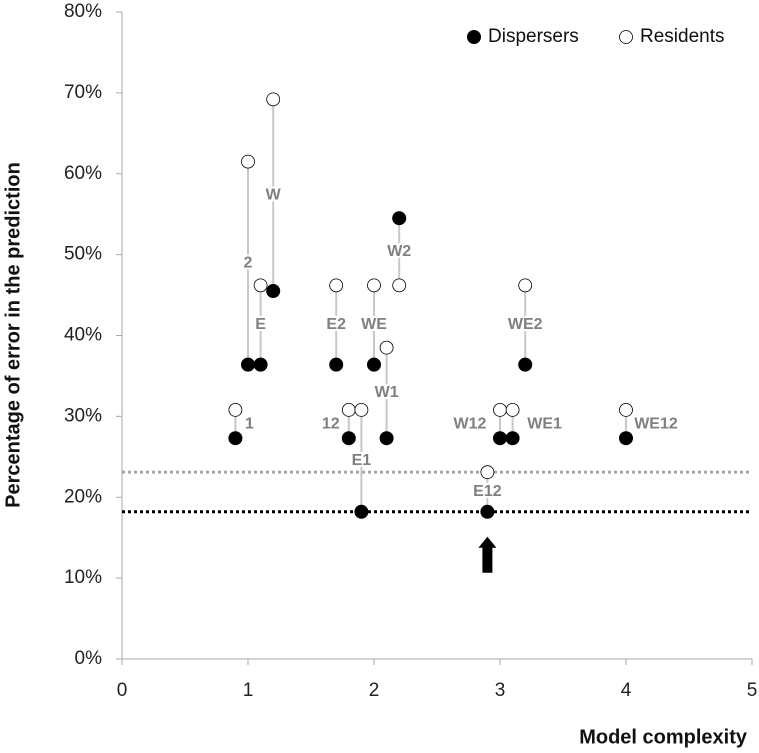  Describe the element at coordinates (83, 173) in the screenshot. I see `y-tick-label: 60%` at that location.